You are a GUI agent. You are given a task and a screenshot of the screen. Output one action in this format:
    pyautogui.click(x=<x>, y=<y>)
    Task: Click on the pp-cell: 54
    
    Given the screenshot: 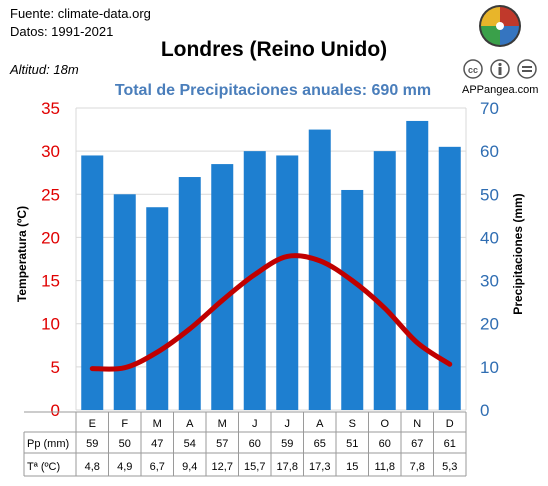 What is the action you would take?
    pyautogui.click(x=190, y=444)
    